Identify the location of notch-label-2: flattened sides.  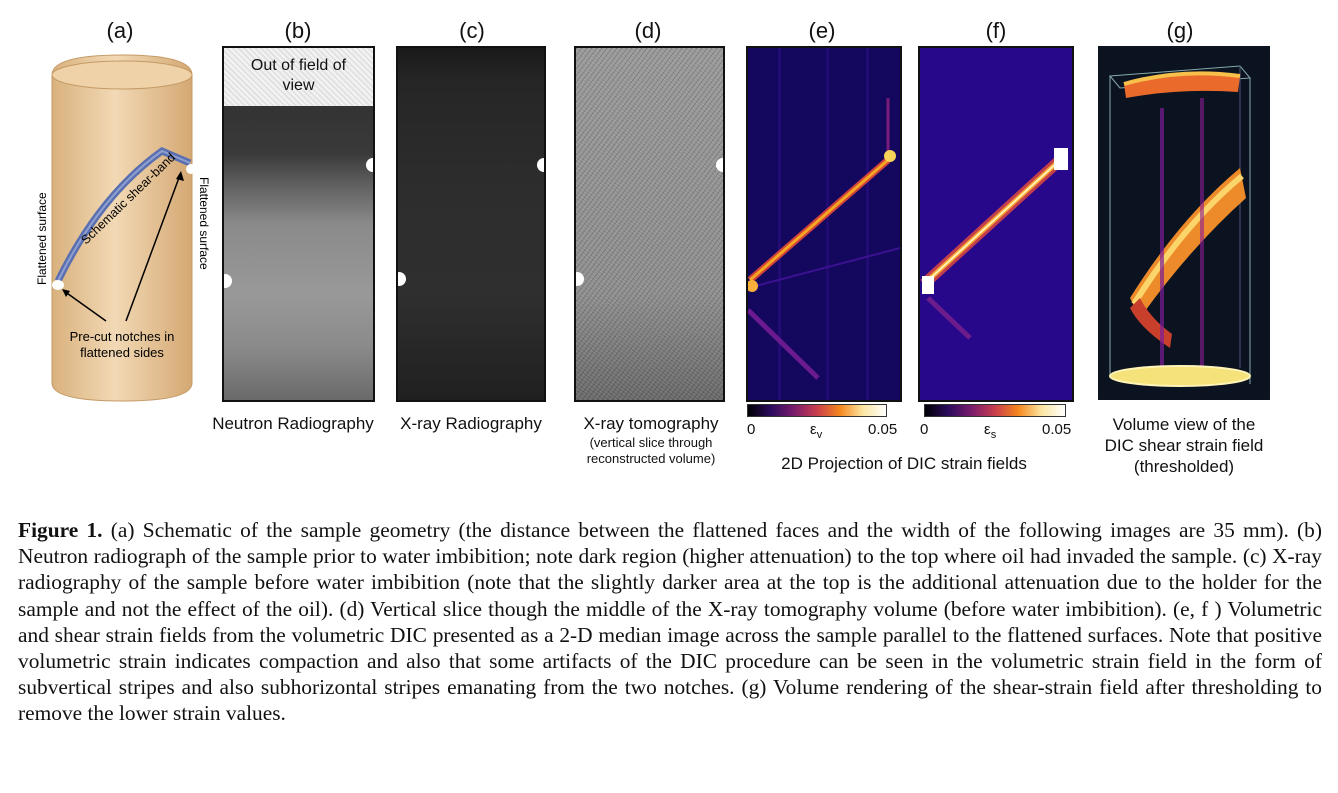
(122, 352).